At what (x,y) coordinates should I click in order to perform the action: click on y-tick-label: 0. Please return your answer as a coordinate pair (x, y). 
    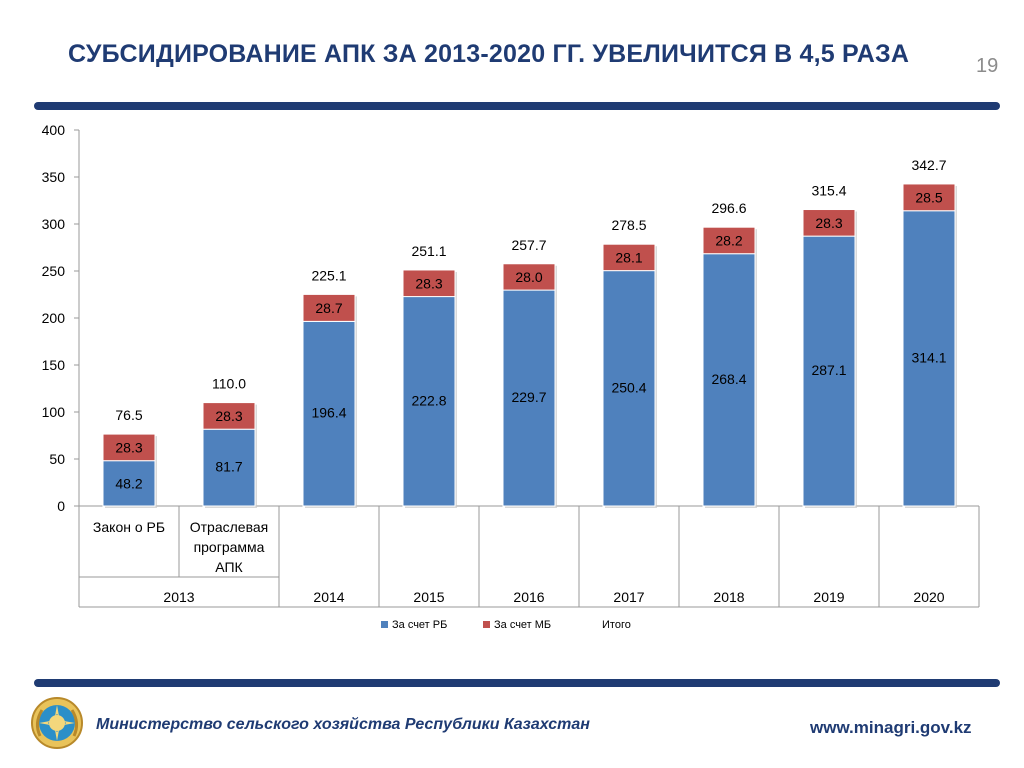
    Looking at the image, I should click on (61, 506).